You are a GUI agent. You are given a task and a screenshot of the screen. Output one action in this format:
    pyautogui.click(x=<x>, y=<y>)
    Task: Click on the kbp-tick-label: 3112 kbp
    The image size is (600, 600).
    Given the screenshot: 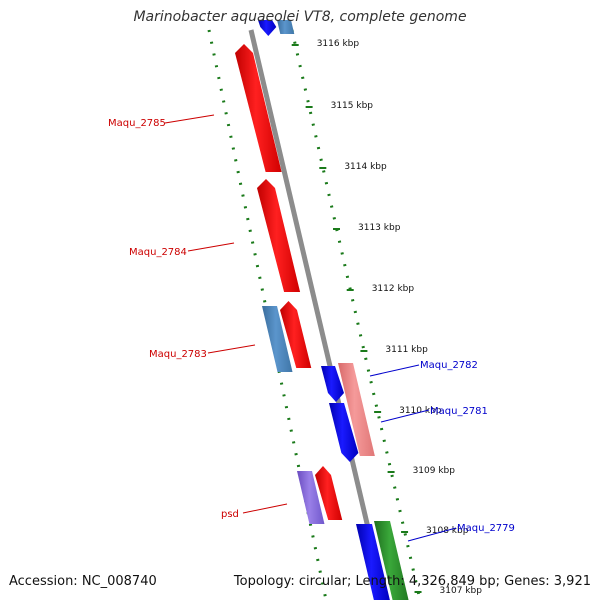 What is the action you would take?
    pyautogui.click(x=393, y=289)
    